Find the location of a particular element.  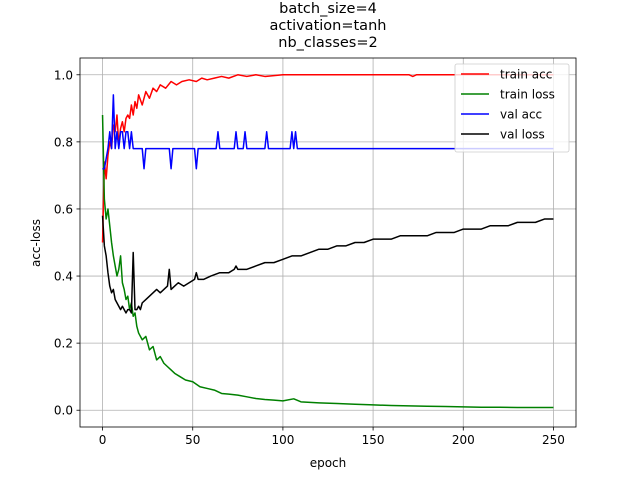

legend-label: val loss is located at coordinates (522, 135).